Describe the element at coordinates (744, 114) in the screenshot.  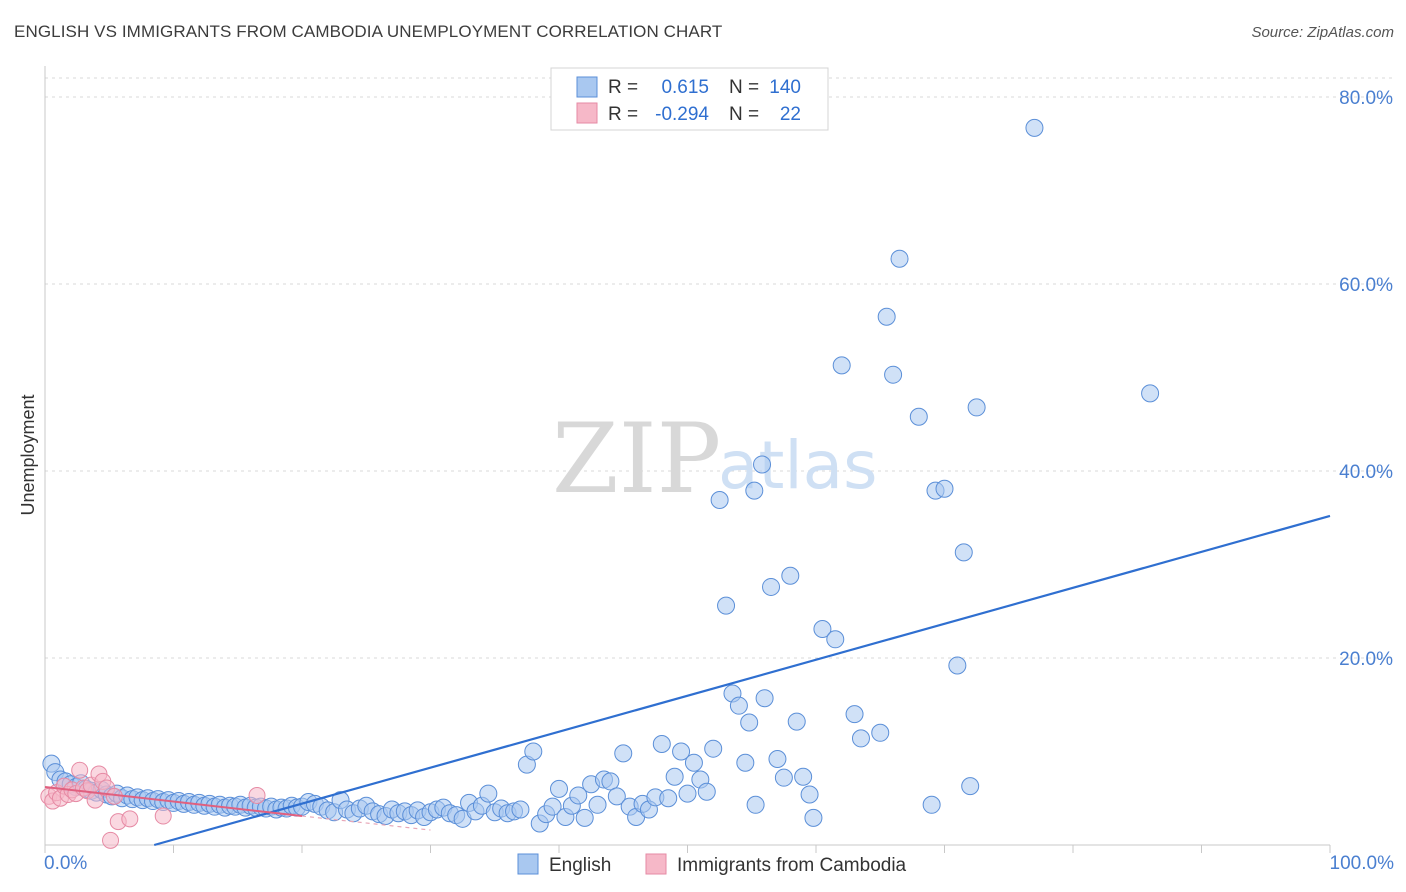
I see `legend-n-label-cambodia: N =` at that location.